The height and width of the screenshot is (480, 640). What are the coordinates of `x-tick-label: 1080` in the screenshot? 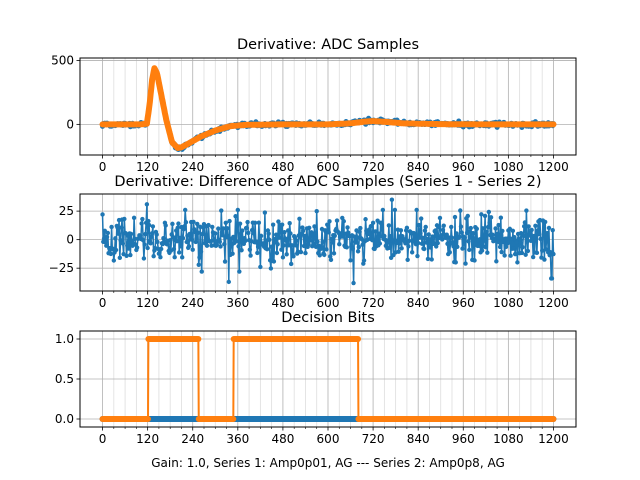 It's located at (508, 303).